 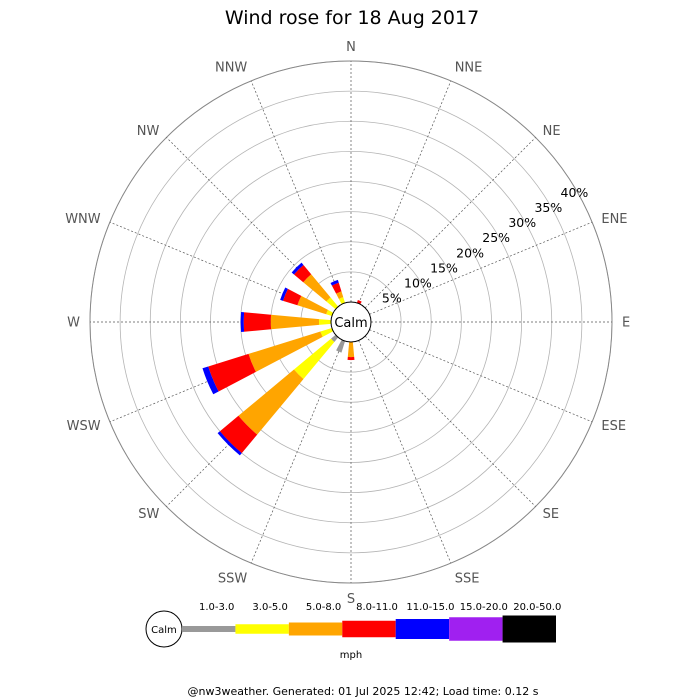 I want to click on direction-label-w: W, so click(x=73, y=323).